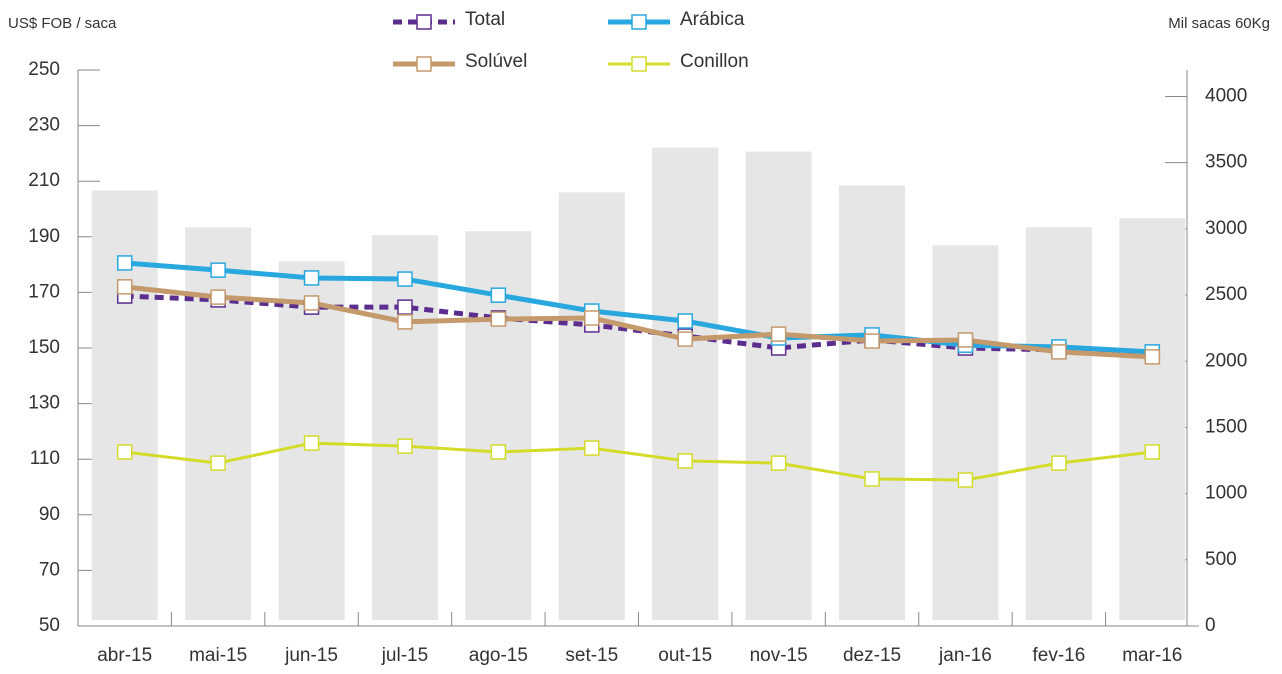  I want to click on x-tick-label: jul-15, so click(404, 655).